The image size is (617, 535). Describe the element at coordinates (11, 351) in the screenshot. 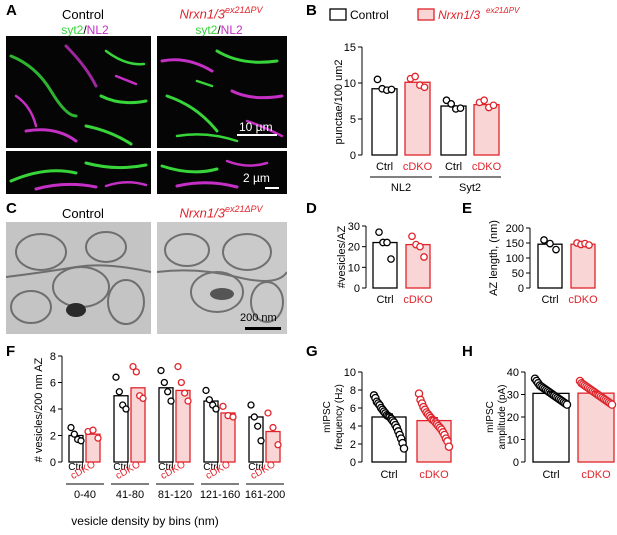

I see `panel-label-f: F` at that location.